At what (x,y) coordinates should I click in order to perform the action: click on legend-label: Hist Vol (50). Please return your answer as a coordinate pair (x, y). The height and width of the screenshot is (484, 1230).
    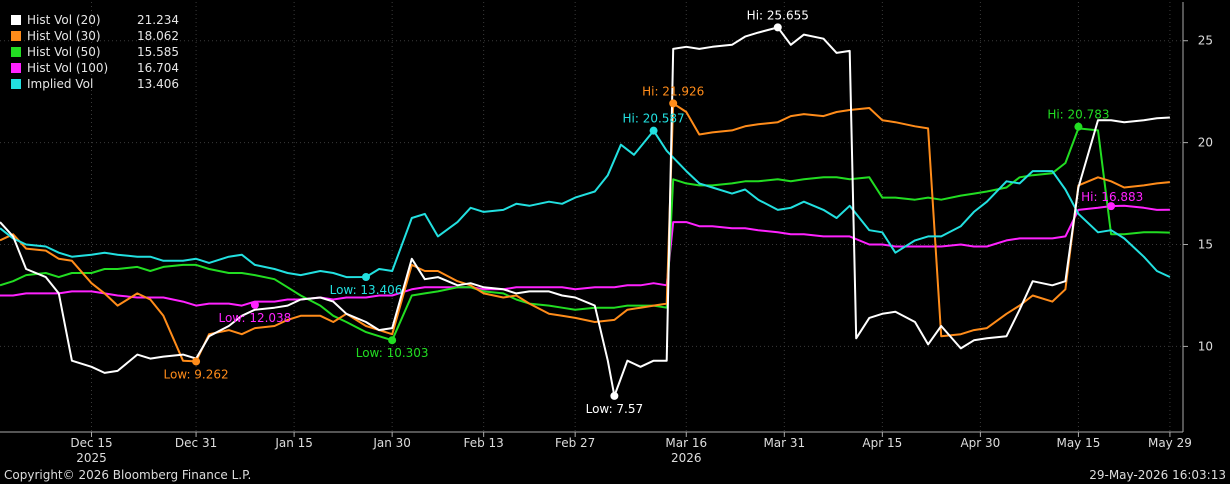
    Looking at the image, I should click on (64, 52).